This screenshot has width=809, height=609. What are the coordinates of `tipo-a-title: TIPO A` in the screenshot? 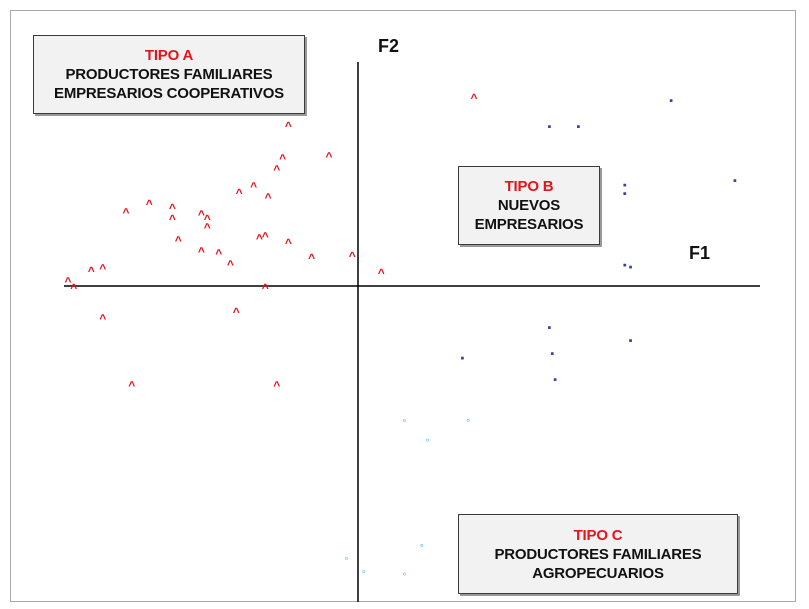 It's located at (169, 55).